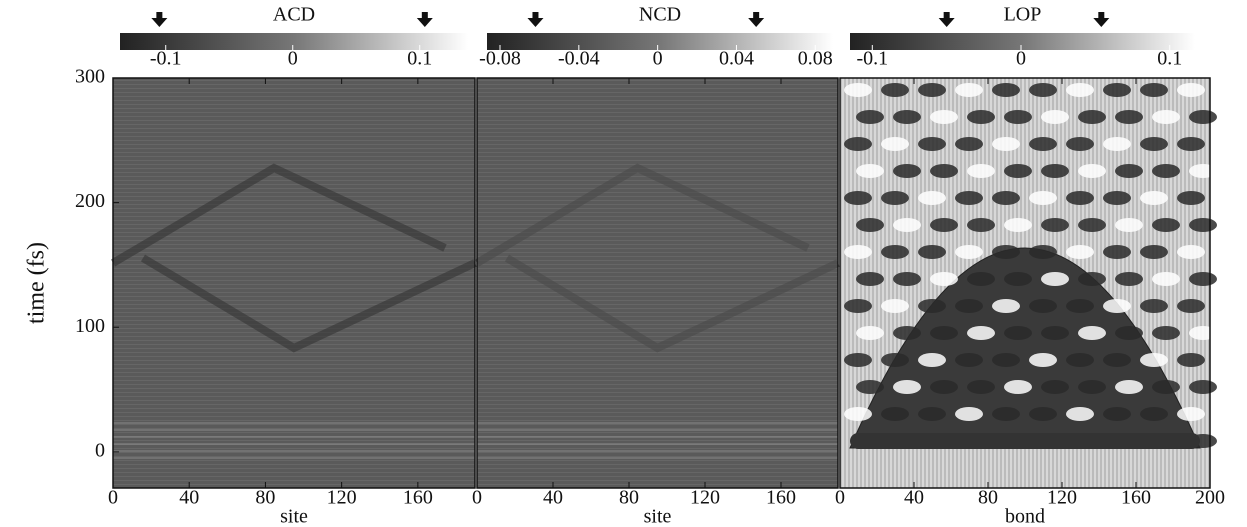 Image resolution: width=1247 pixels, height=527 pixels. I want to click on colorbar-tick-label: 0, so click(658, 59).